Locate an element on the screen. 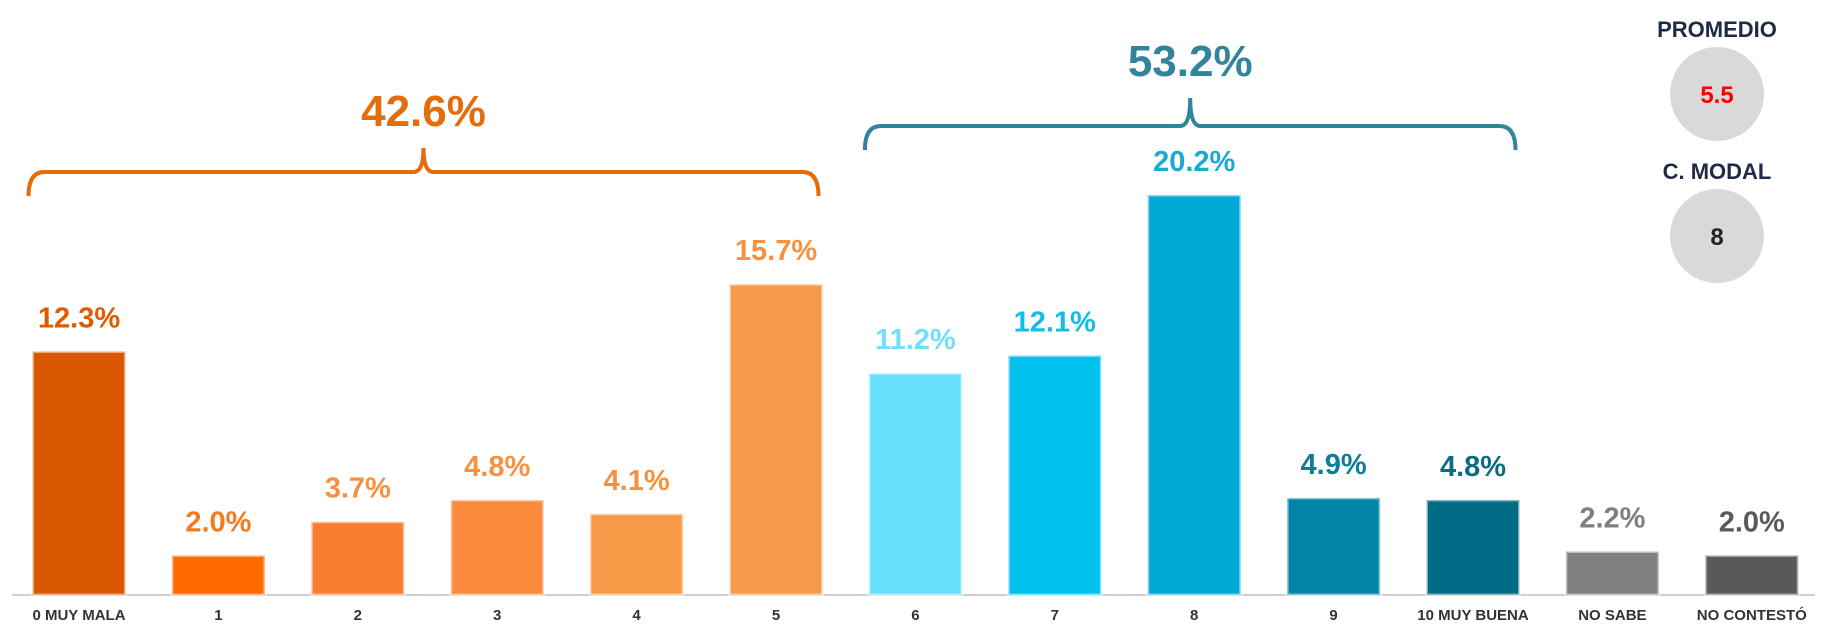 Image resolution: width=1825 pixels, height=624 pixels. group-total: 42.6% is located at coordinates (423, 111).